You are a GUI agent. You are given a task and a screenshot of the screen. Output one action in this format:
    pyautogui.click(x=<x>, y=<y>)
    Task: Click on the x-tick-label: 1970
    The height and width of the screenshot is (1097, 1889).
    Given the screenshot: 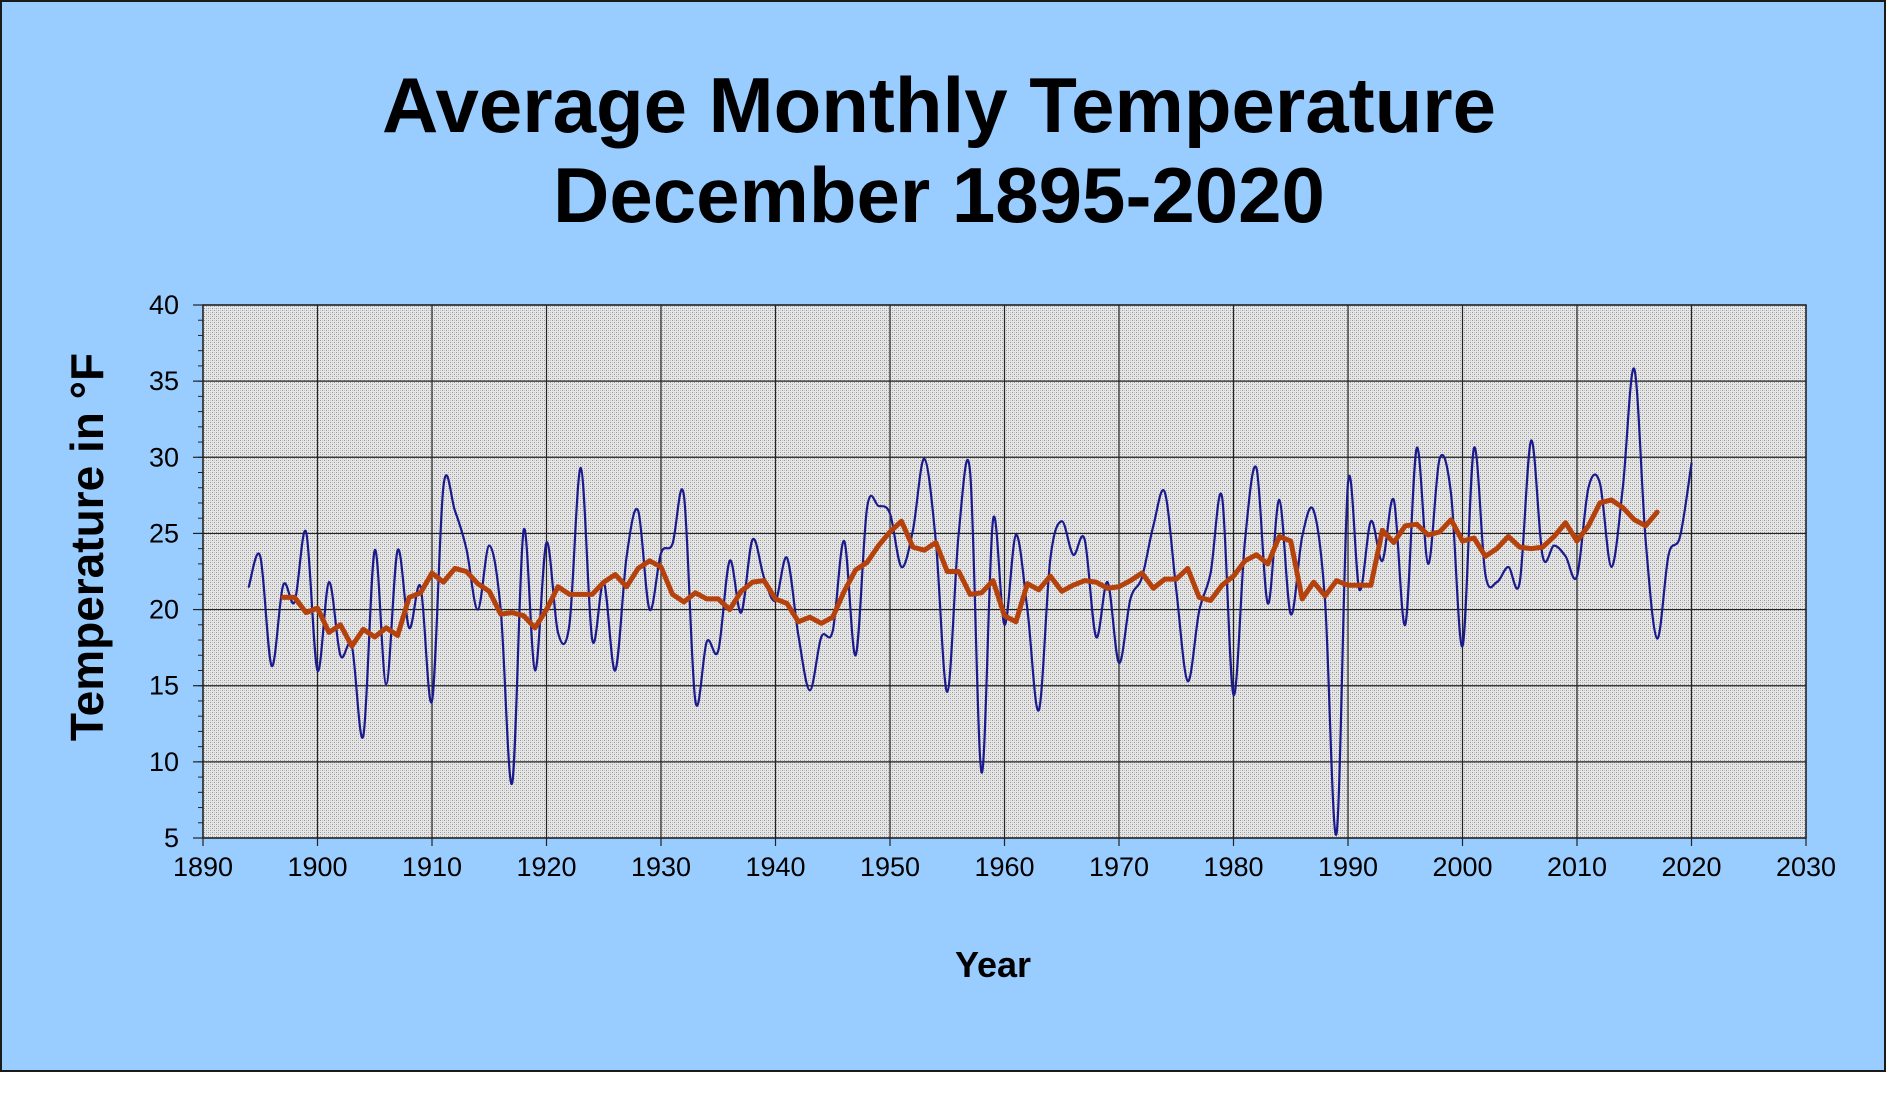 What is the action you would take?
    pyautogui.click(x=1119, y=867)
    